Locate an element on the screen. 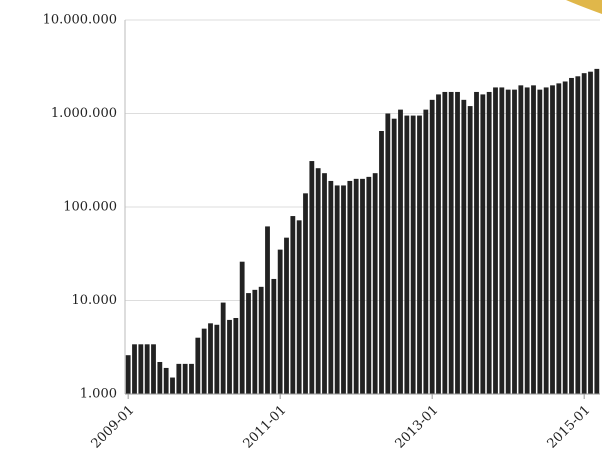 This screenshot has width=602, height=471. corner-icon is located at coordinates (584, 7).